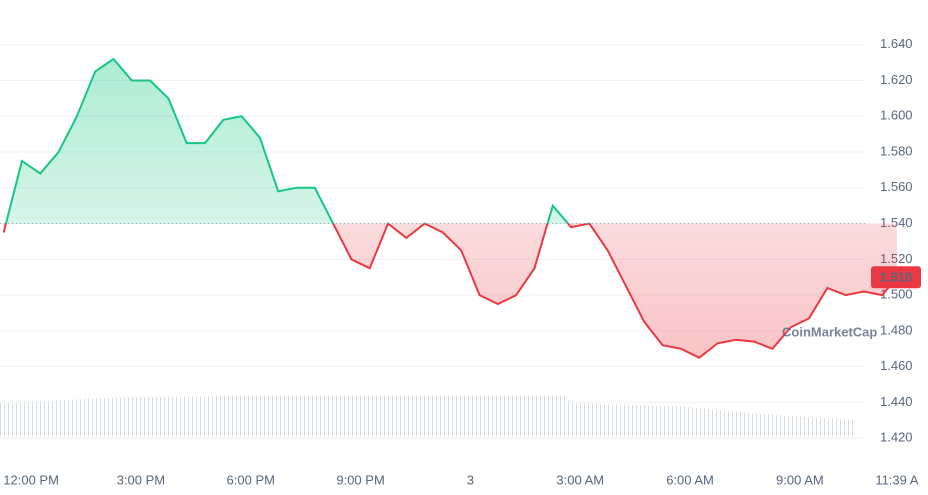 Image resolution: width=928 pixels, height=495 pixels. I want to click on x-tick-label: 9:00 AM, so click(800, 479).